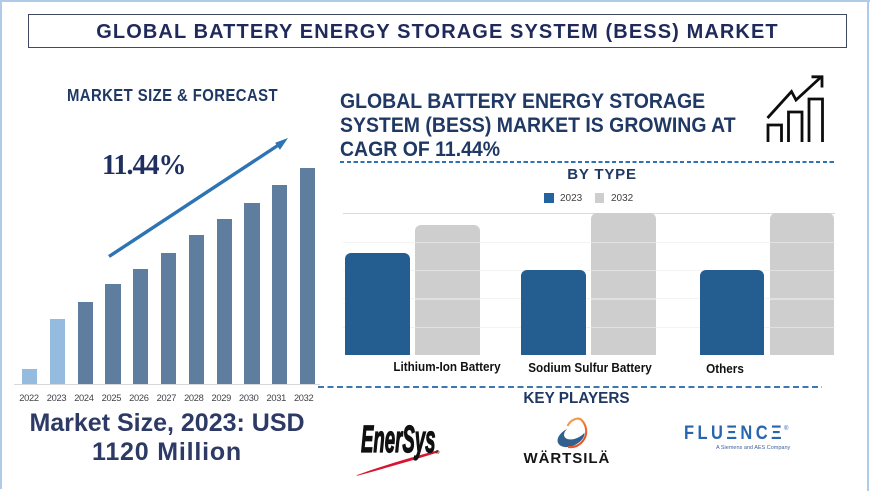 The height and width of the screenshot is (491, 870). I want to click on svg-text: EnerSys, so click(398, 440).